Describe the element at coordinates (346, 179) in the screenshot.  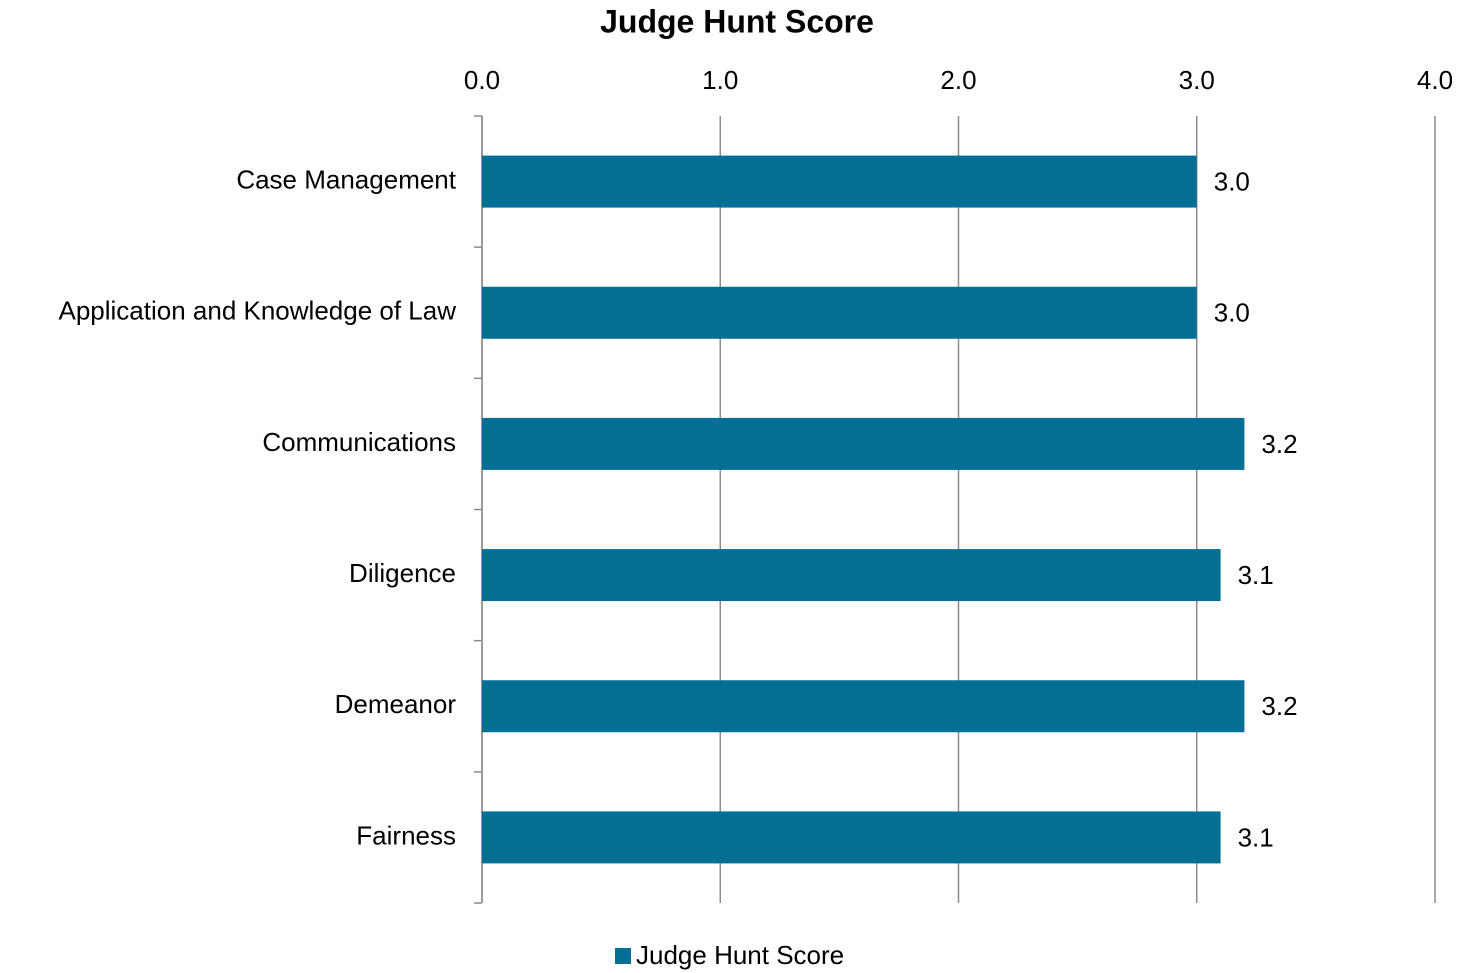
I see `y-tick-label: Case Management` at that location.